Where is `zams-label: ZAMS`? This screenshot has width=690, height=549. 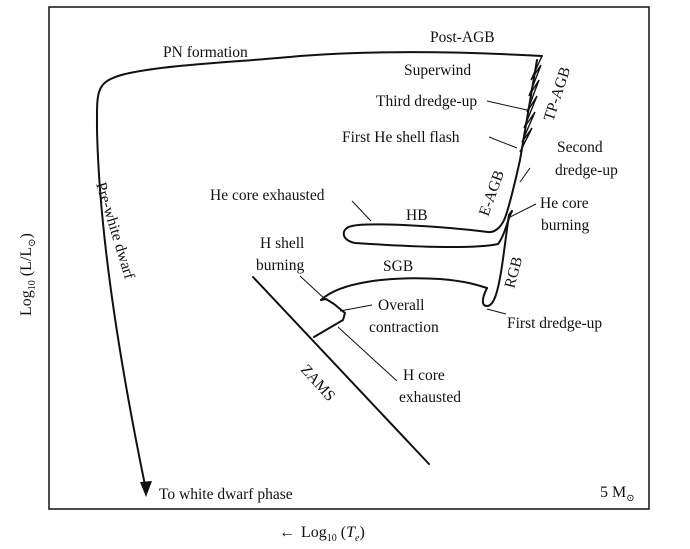 zams-label: ZAMS is located at coordinates (317, 382).